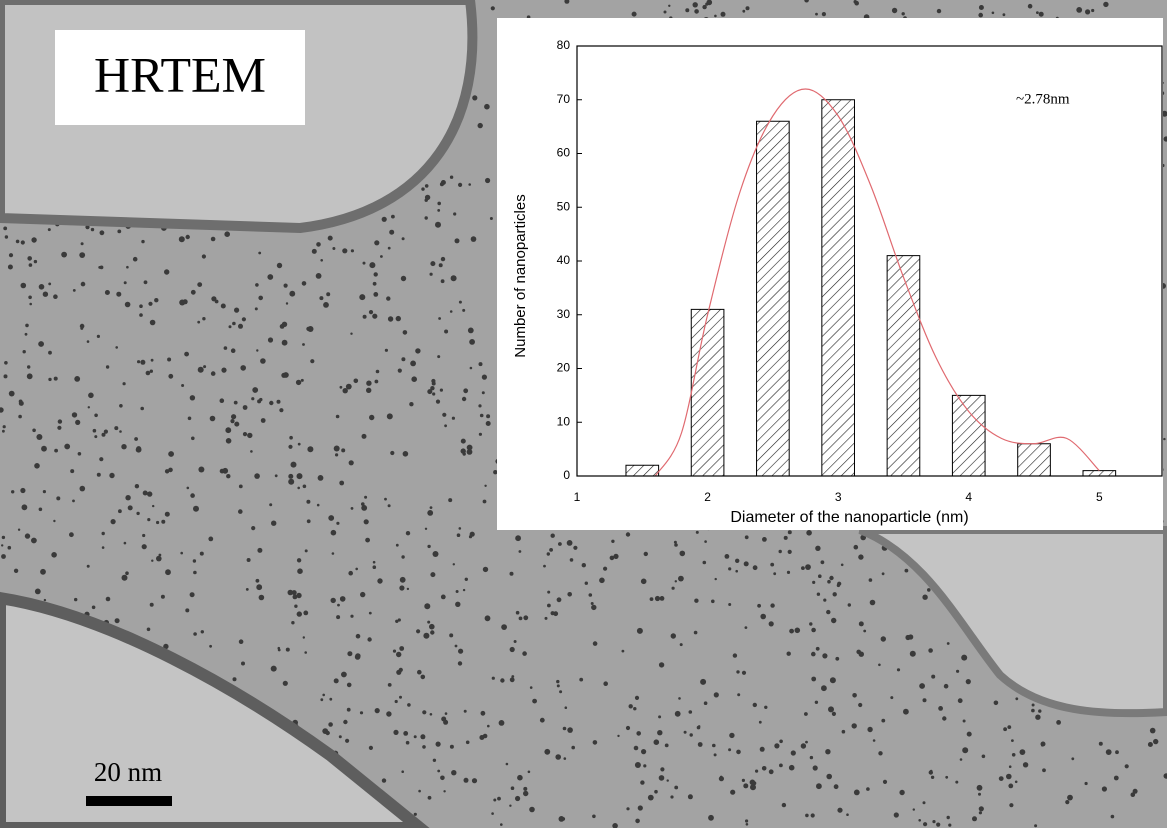  What do you see at coordinates (1012, 622) in the screenshot?
I see `hole` at bounding box center [1012, 622].